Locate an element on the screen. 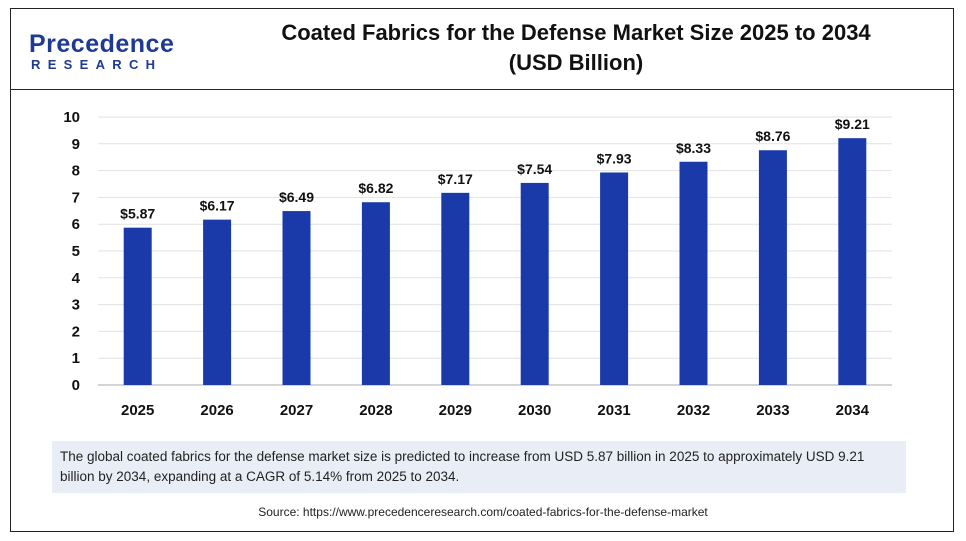 The width and height of the screenshot is (966, 541). y-tick-label: 9 is located at coordinates (76, 144).